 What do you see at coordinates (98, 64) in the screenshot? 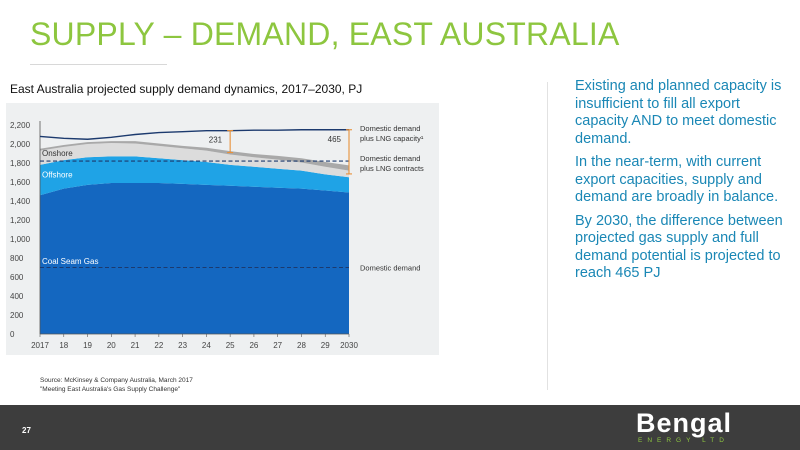
I see `title-underline` at bounding box center [98, 64].